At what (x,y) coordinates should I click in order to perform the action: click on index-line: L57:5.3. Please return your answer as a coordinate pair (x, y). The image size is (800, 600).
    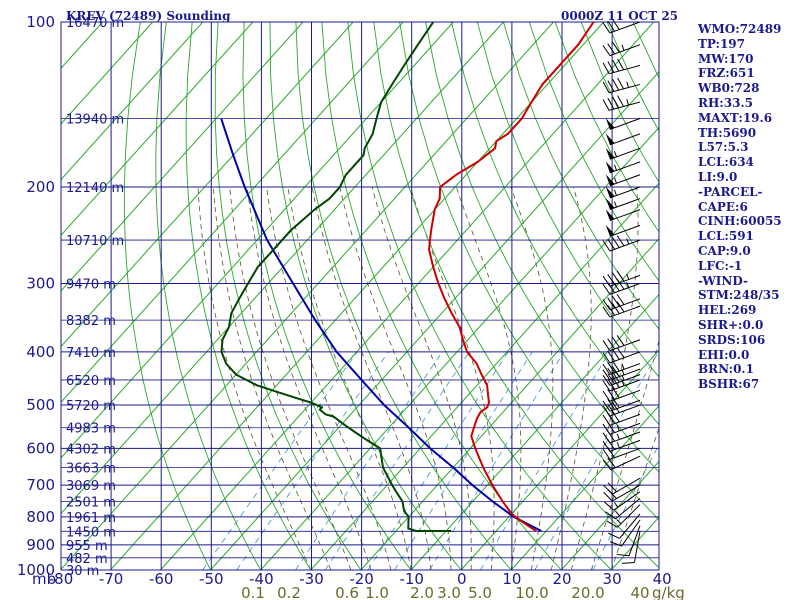
    Looking at the image, I should click on (723, 147).